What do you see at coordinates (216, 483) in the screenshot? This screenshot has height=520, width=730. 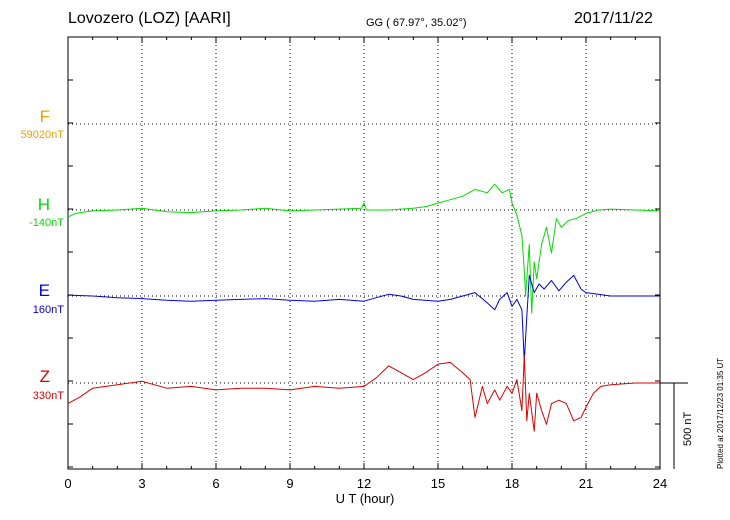 I see `x-tick-label: 6` at bounding box center [216, 483].